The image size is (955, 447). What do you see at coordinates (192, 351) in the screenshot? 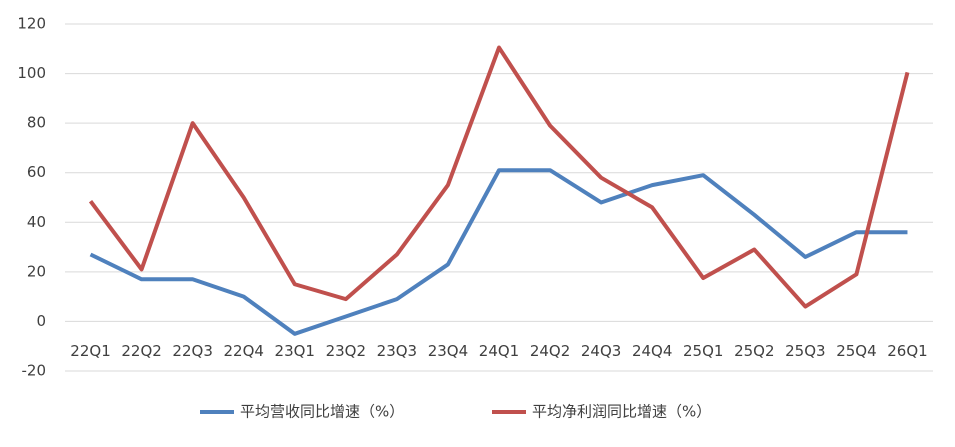
I see `x-tick-label: 22Q3` at bounding box center [192, 351].